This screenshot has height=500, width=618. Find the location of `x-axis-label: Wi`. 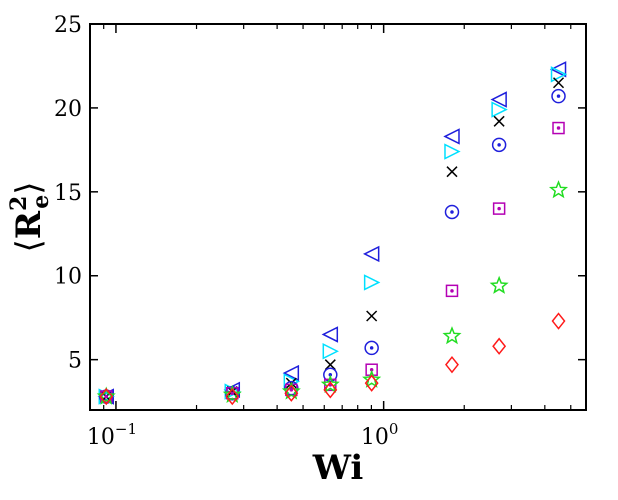

x-axis-label: Wi is located at coordinates (338, 468).